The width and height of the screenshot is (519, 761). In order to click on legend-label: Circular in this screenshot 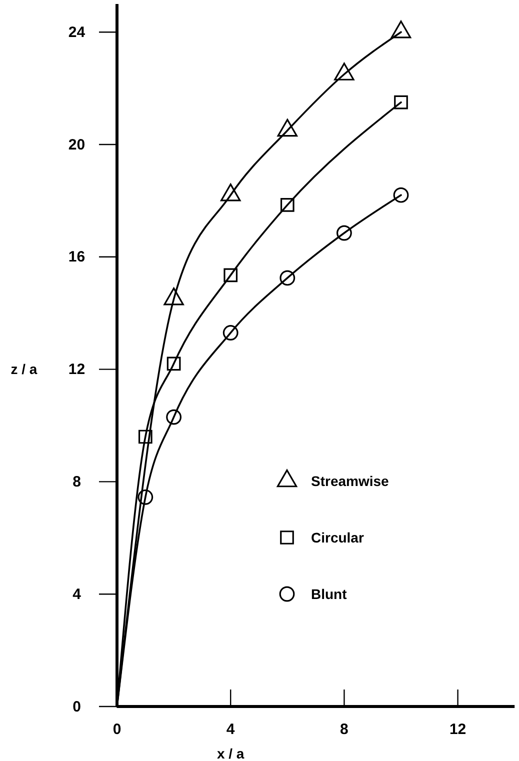, I will do `click(337, 537)`.